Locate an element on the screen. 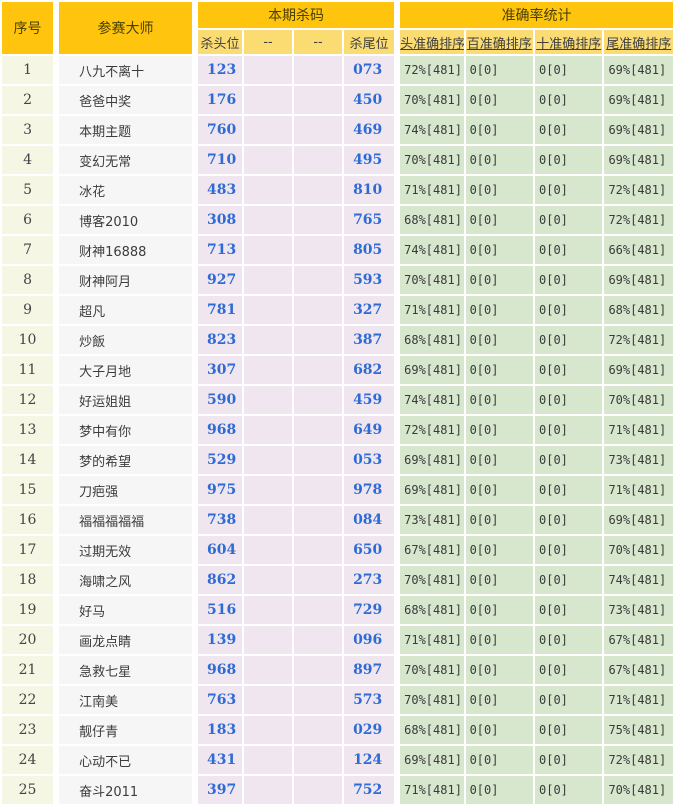 The image size is (675, 806). acc-tail-value: 68%[481] is located at coordinates (638, 310).